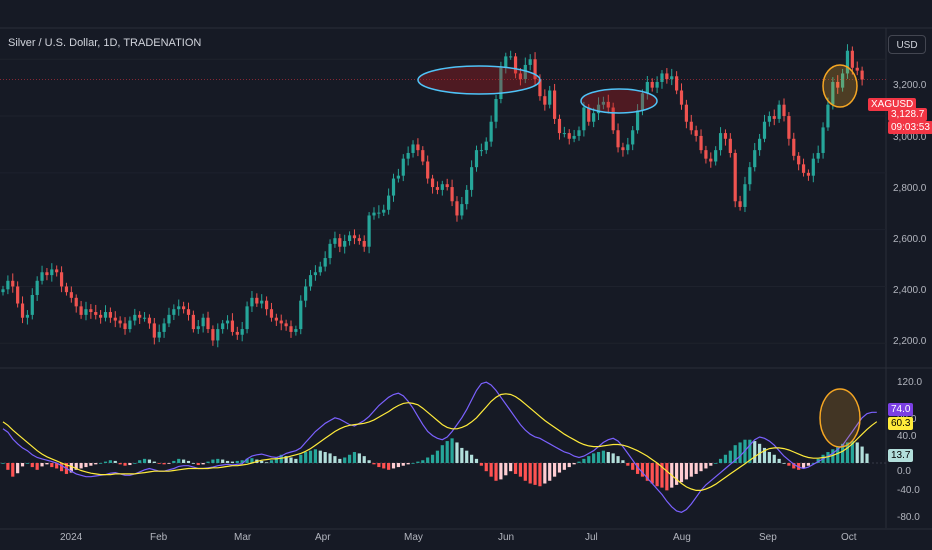 This screenshot has width=932, height=550. I want to click on macd-axis-tick: 120.0, so click(910, 382).